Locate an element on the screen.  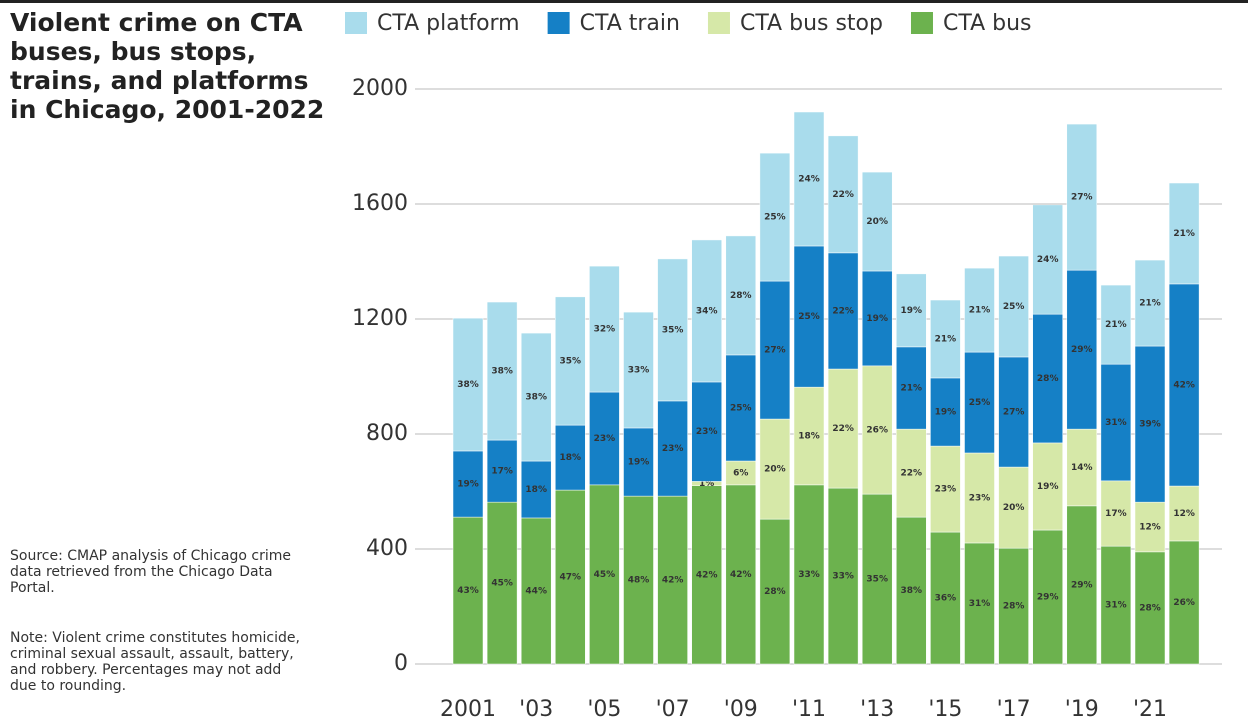
x-tick-label: '19 is located at coordinates (1082, 709).